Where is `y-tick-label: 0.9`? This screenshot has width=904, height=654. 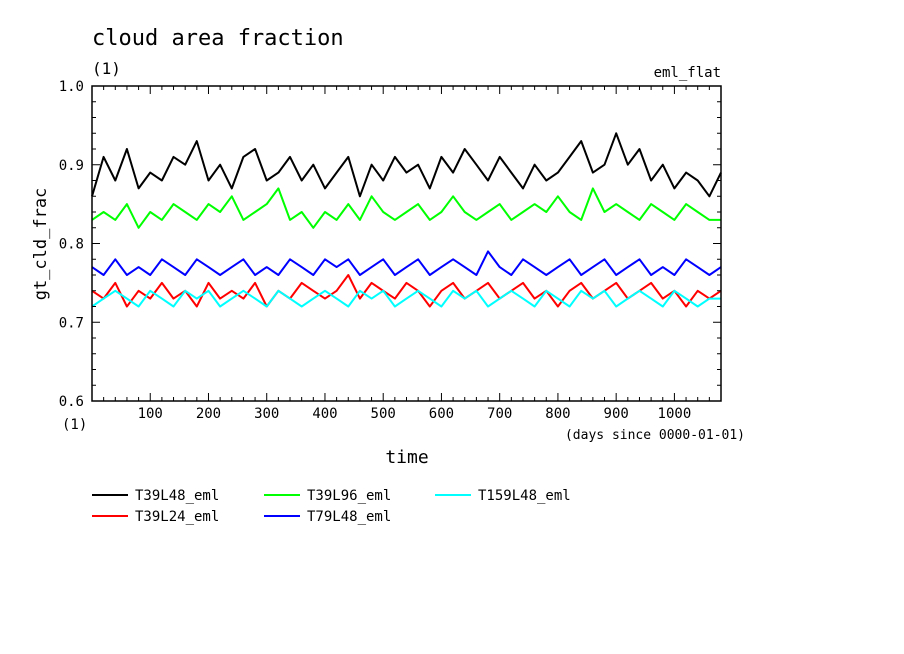
y-tick-label: 0.9 is located at coordinates (71, 166).